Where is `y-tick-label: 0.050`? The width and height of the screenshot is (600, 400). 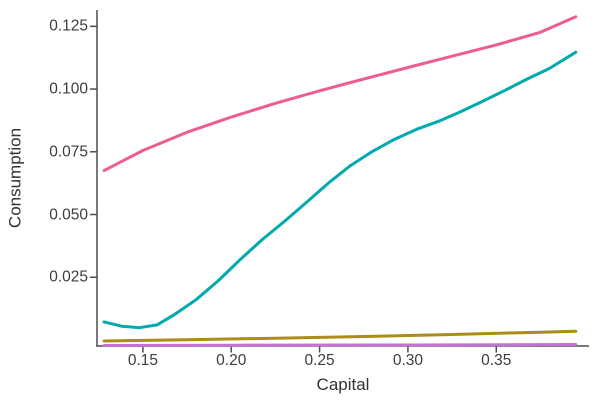 y-tick-label: 0.050 is located at coordinates (68, 214).